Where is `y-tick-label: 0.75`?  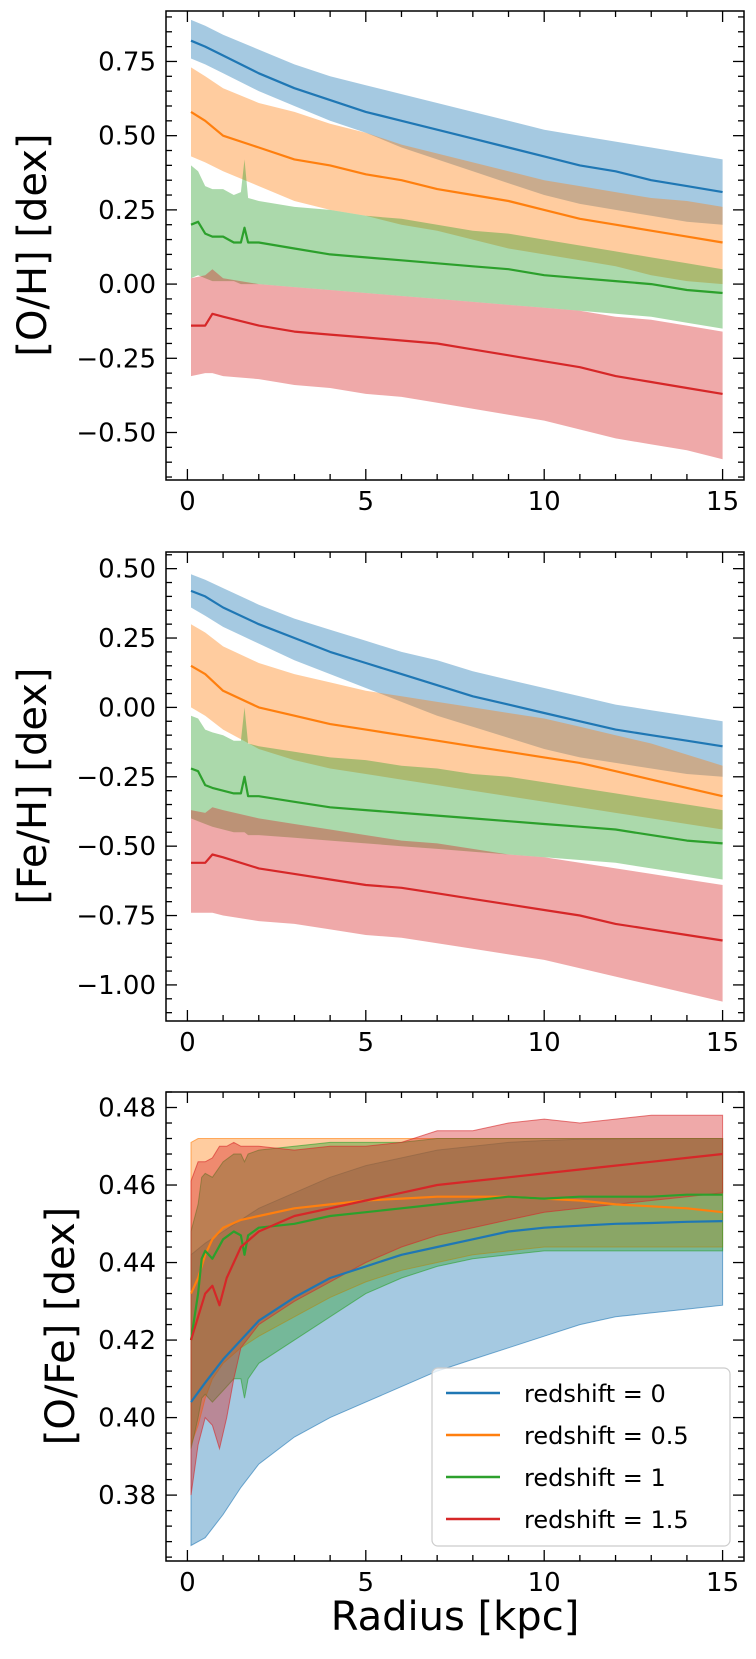 y-tick-label: 0.75 is located at coordinates (127, 62).